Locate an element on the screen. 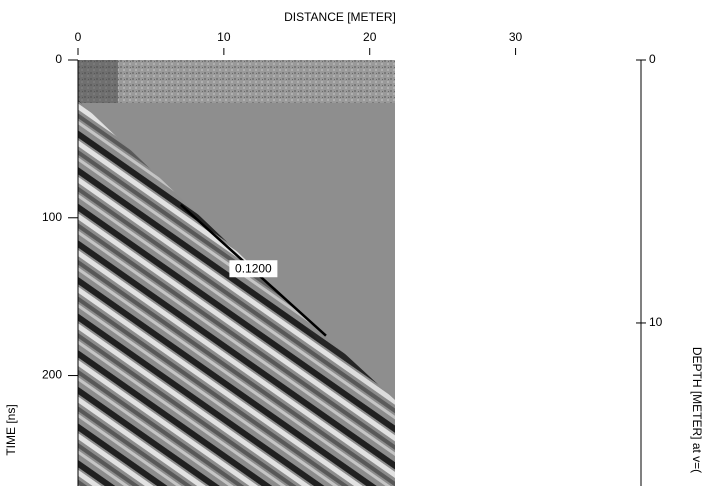 This screenshot has height=486, width=703. annotation-label: 0.1200 is located at coordinates (253, 268).